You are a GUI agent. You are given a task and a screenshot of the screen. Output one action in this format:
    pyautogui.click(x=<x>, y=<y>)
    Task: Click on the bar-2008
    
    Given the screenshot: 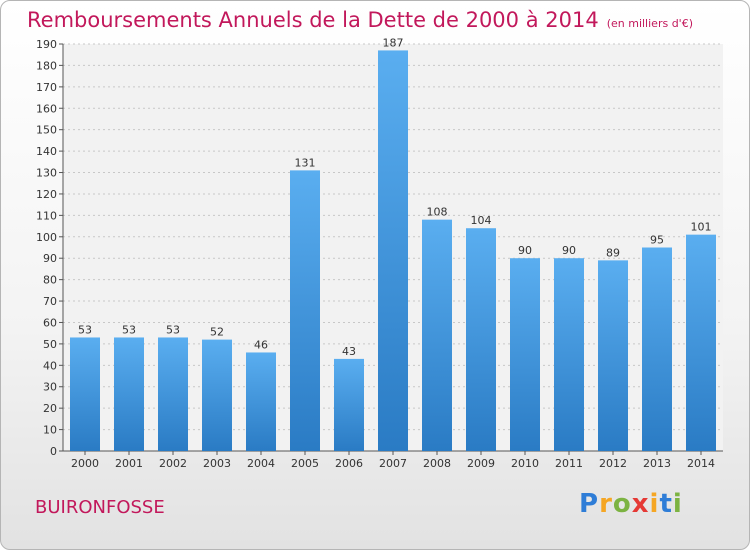 What is the action you would take?
    pyautogui.click(x=437, y=335)
    